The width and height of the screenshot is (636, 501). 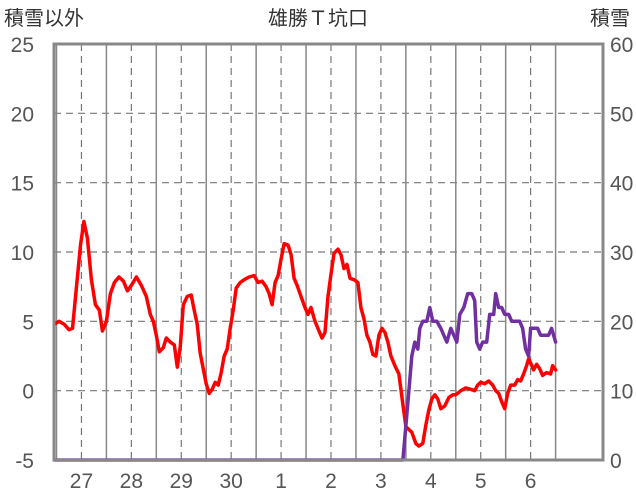 What do you see at coordinates (24, 461) in the screenshot?
I see `y-left-tick-label: -5` at bounding box center [24, 461].